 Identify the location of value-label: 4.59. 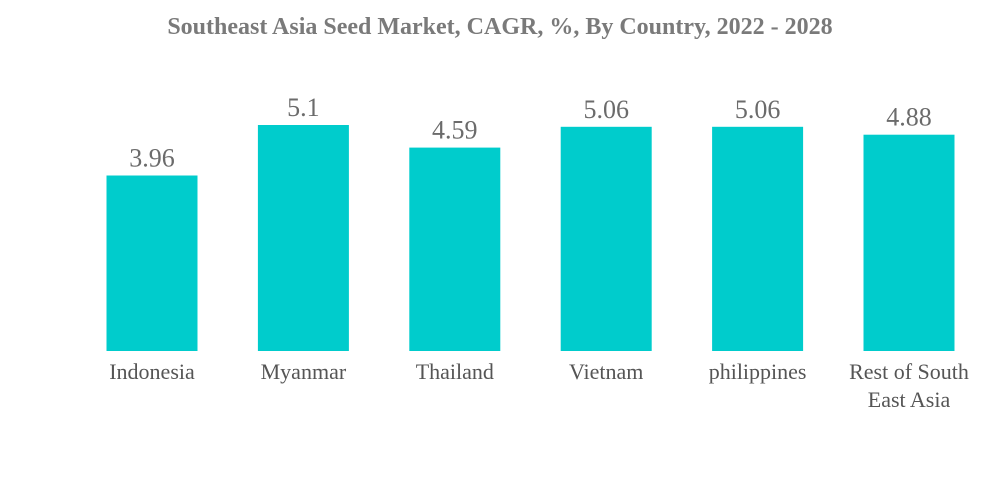
(455, 130).